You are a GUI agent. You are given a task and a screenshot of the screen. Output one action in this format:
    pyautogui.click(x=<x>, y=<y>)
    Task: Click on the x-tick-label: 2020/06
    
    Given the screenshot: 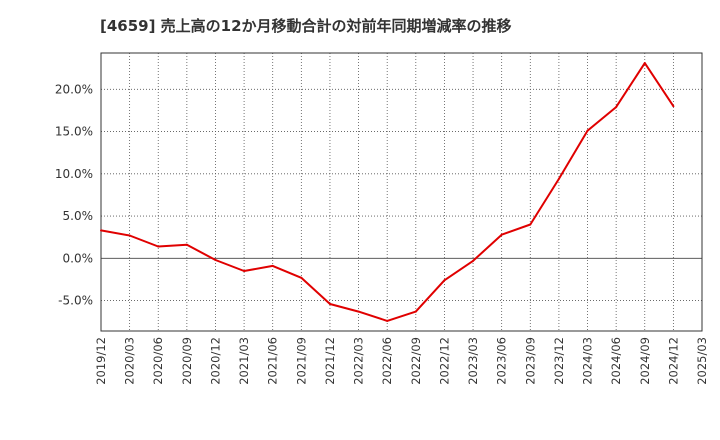 What is the action you would take?
    pyautogui.click(x=158, y=361)
    